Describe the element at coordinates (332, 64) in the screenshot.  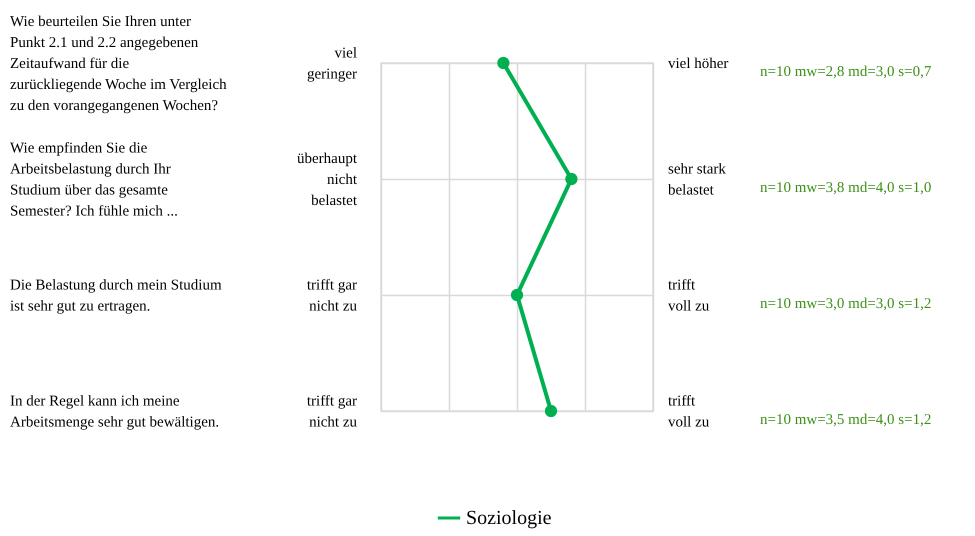
I see `category-label: viel geringer` at that location.